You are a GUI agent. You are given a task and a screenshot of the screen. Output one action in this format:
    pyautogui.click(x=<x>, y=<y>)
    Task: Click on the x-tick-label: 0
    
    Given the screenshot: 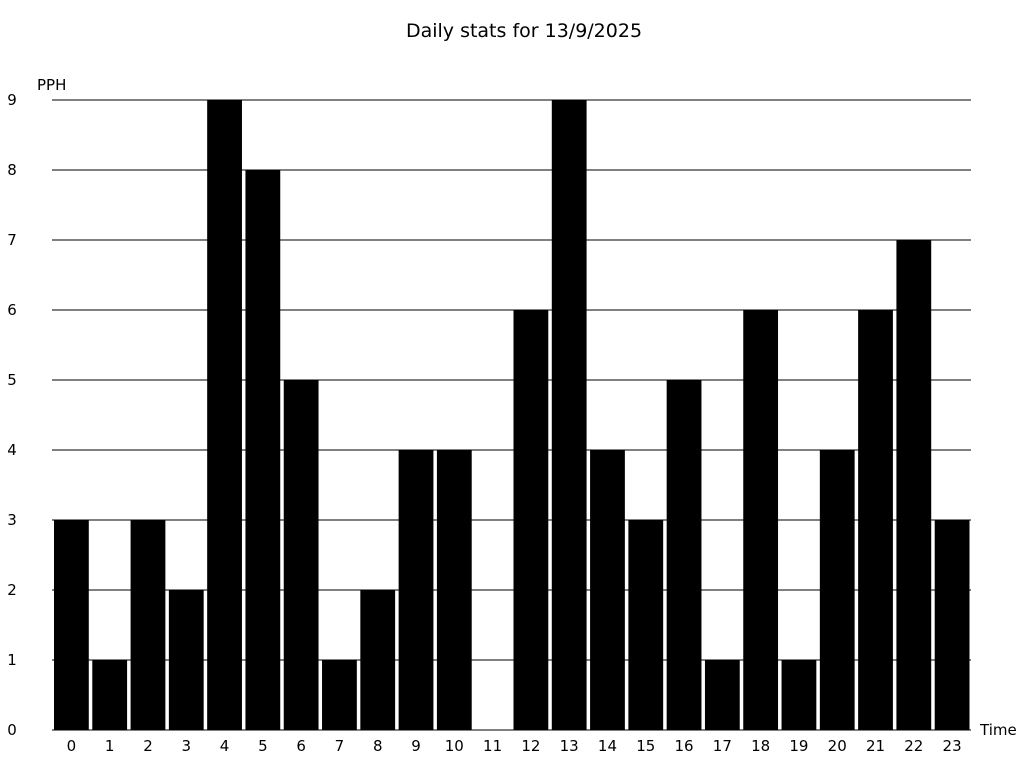 What is the action you would take?
    pyautogui.click(x=72, y=746)
    